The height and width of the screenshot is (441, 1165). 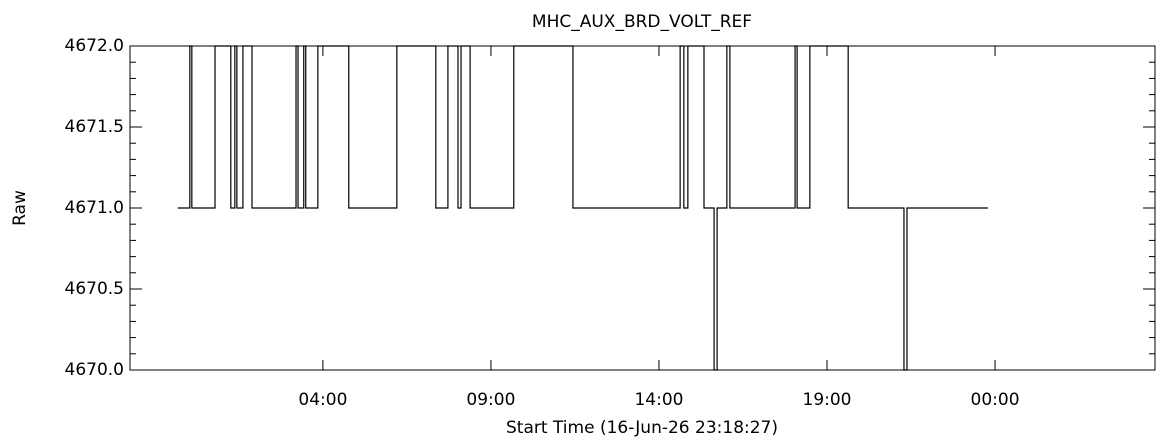 What do you see at coordinates (94, 127) in the screenshot?
I see `y-tick-label: 4671.5` at bounding box center [94, 127].